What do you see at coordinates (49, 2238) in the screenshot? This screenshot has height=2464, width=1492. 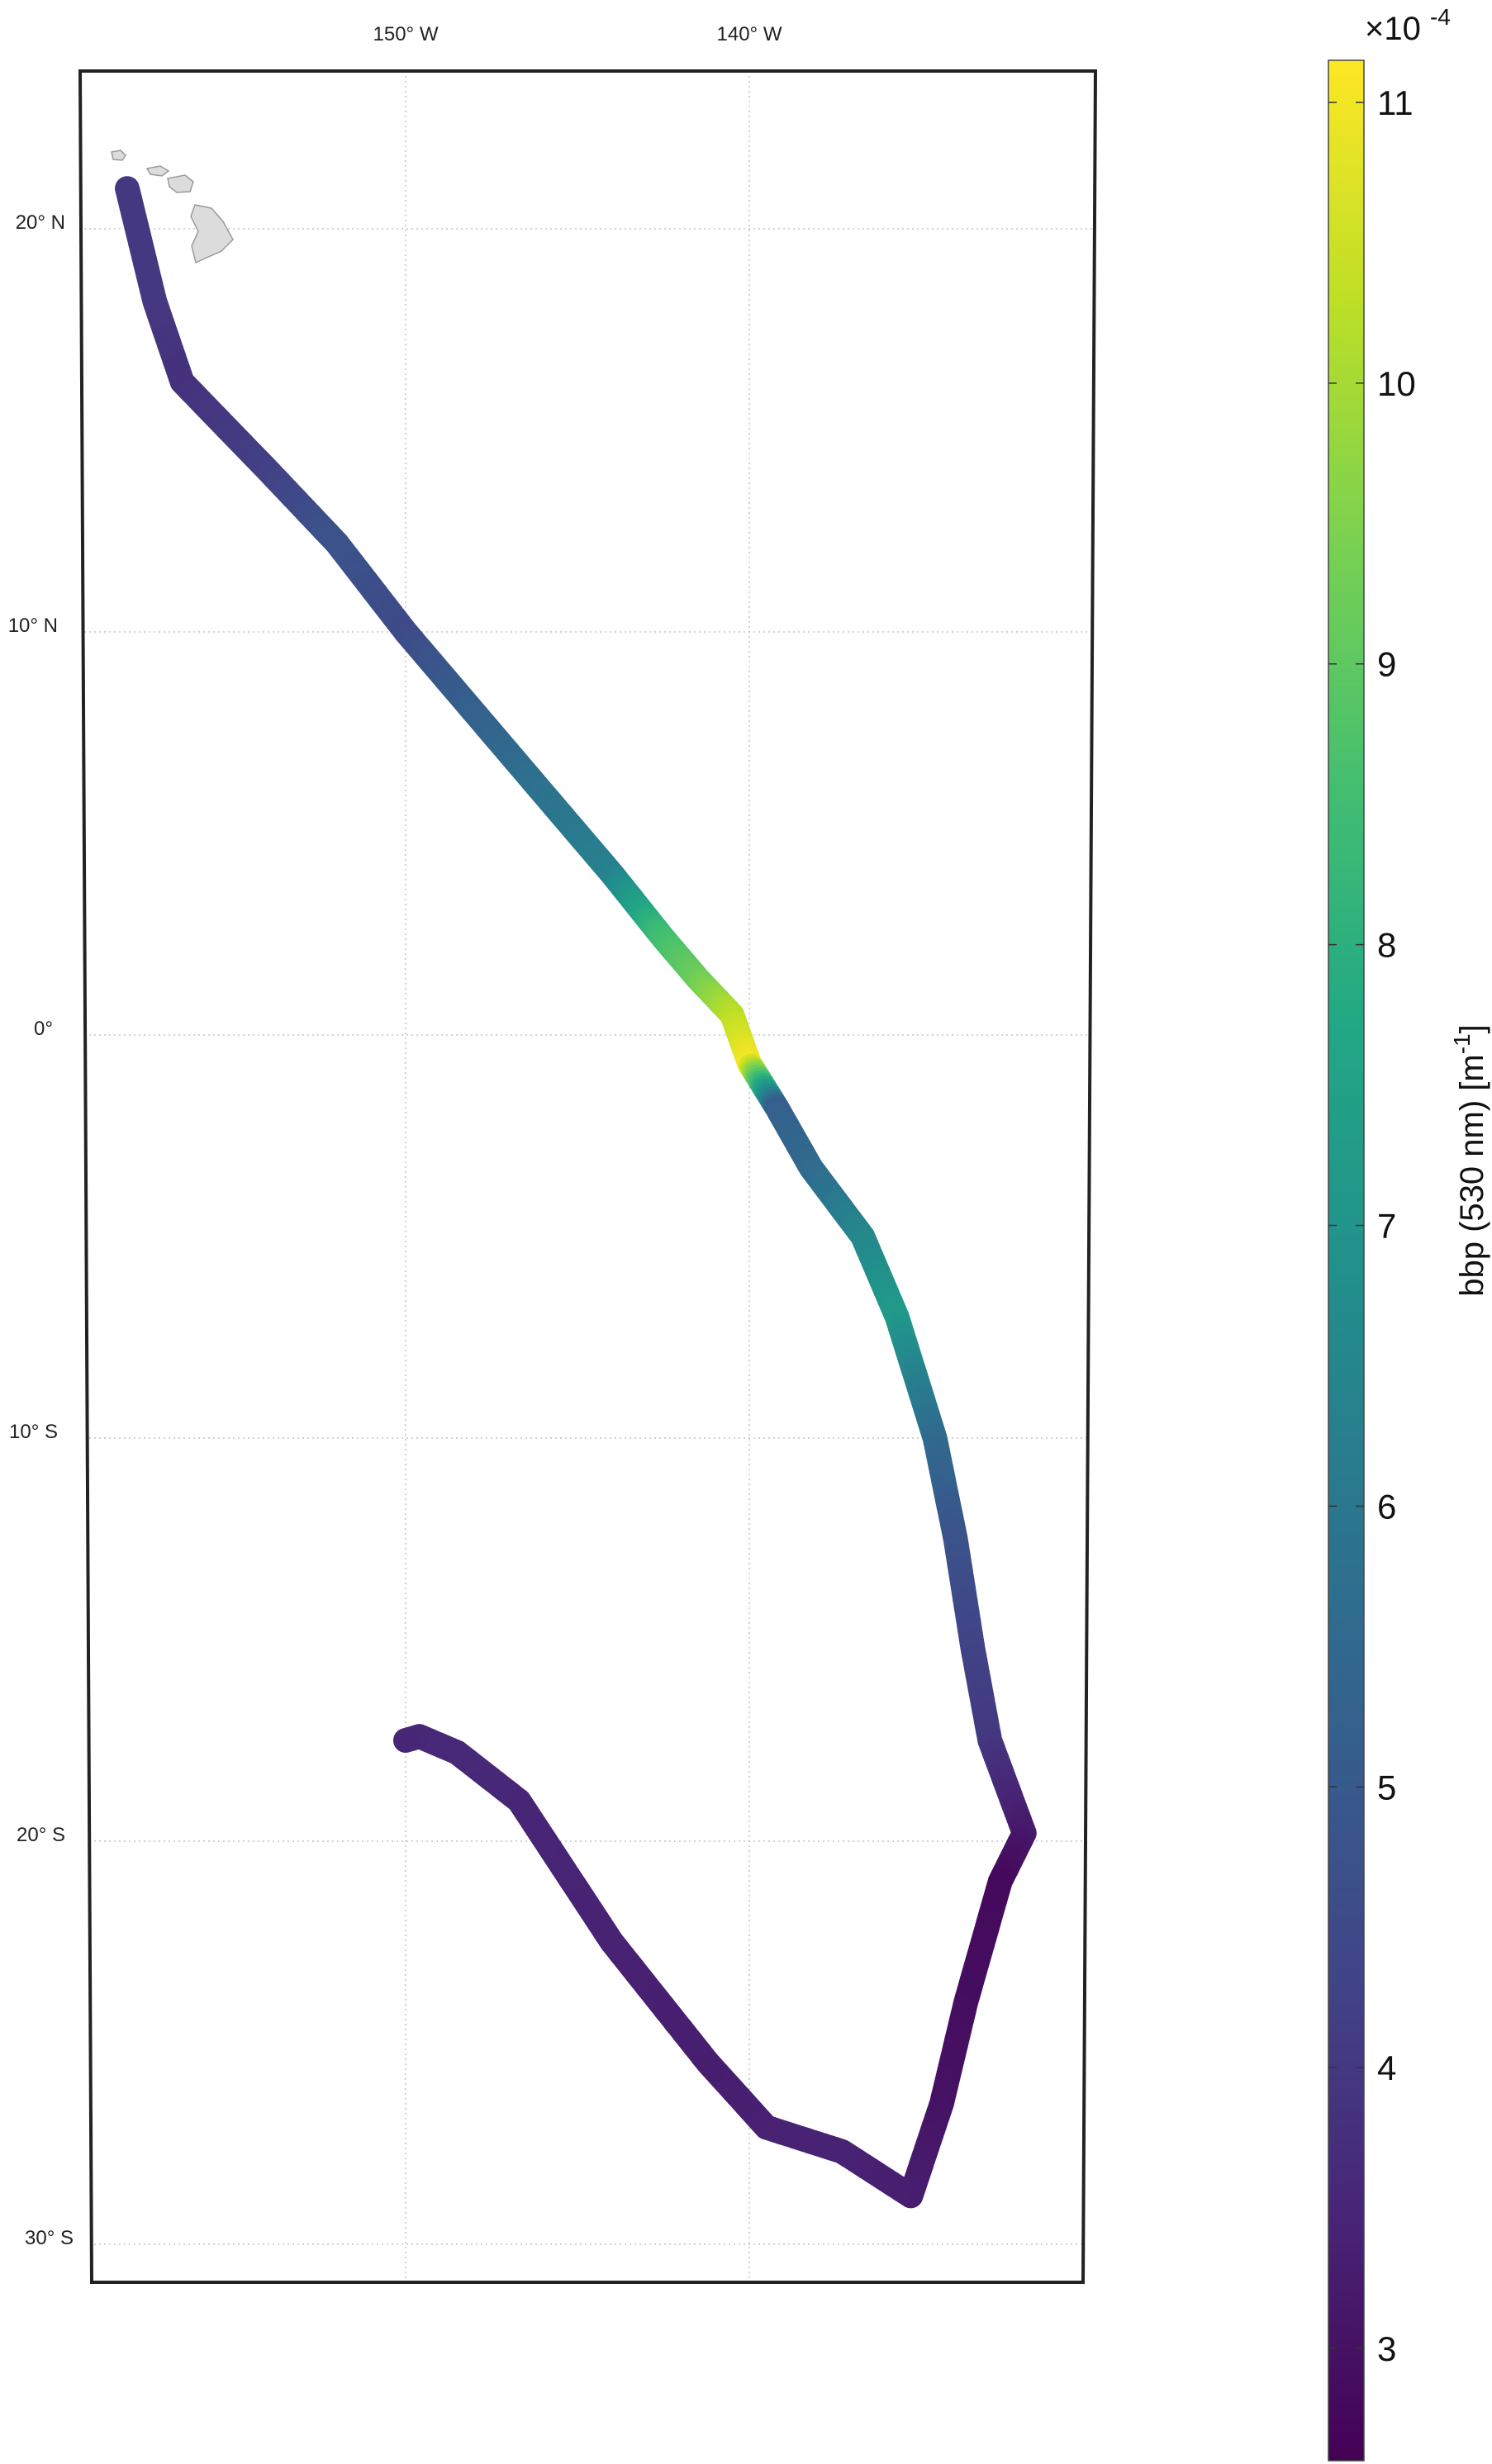 I see `lat-label-30s: 30° S` at bounding box center [49, 2238].